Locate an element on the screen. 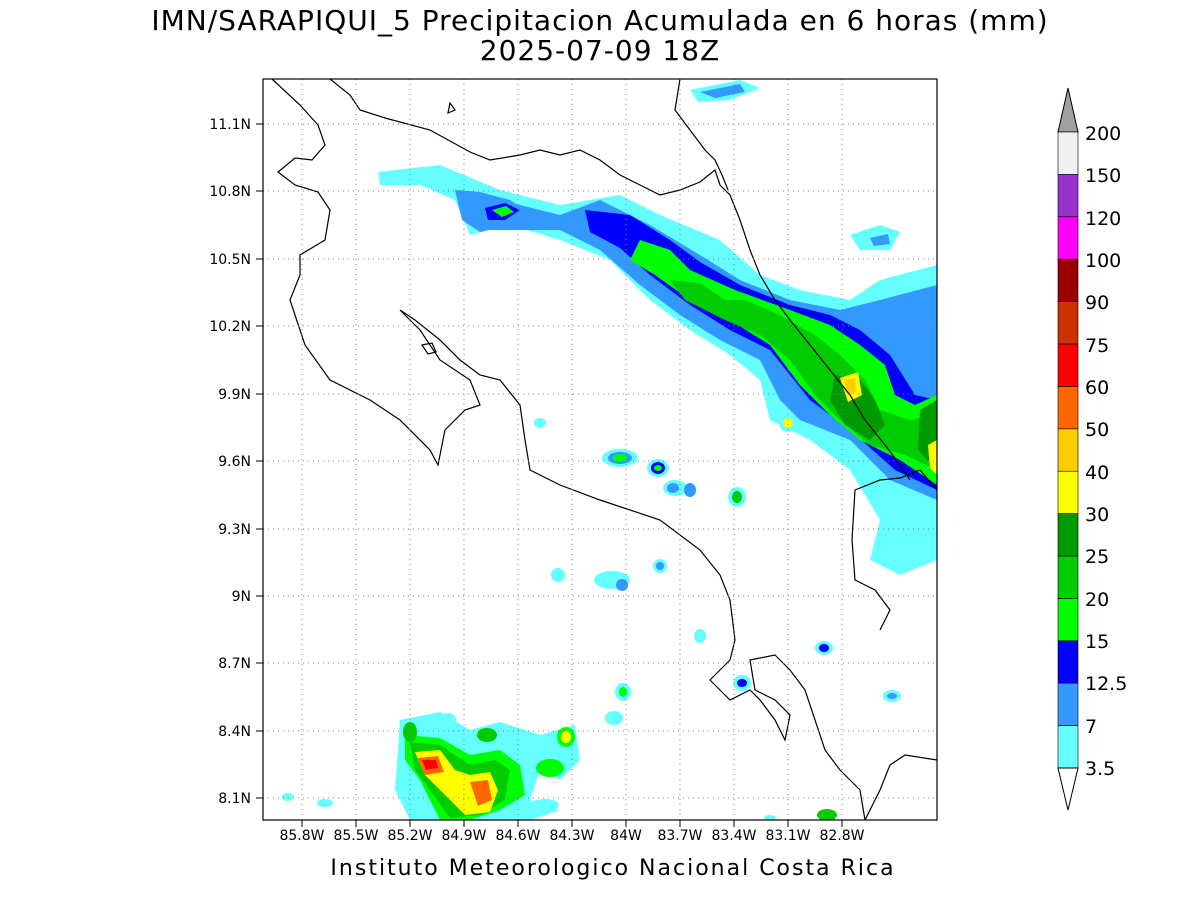 Image resolution: width=1200 pixels, height=900 pixels. lon-tick-label: 82.8W is located at coordinates (841, 836).